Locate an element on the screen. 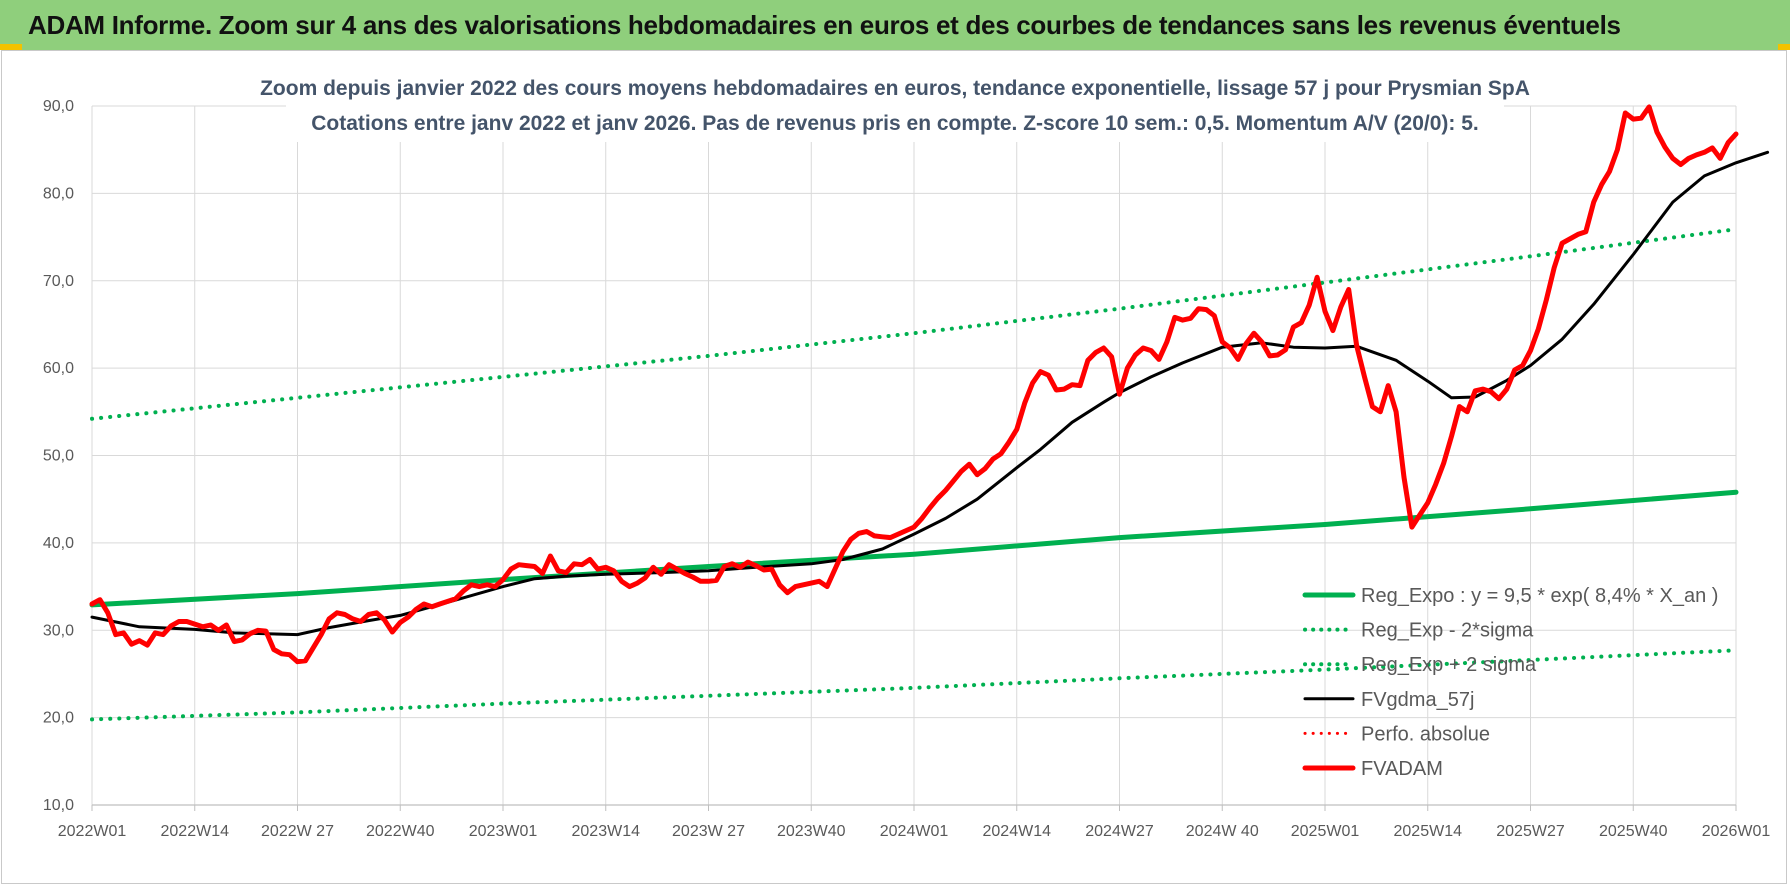 Image resolution: width=1790 pixels, height=887 pixels. chart-title-background is located at coordinates (895, 106).